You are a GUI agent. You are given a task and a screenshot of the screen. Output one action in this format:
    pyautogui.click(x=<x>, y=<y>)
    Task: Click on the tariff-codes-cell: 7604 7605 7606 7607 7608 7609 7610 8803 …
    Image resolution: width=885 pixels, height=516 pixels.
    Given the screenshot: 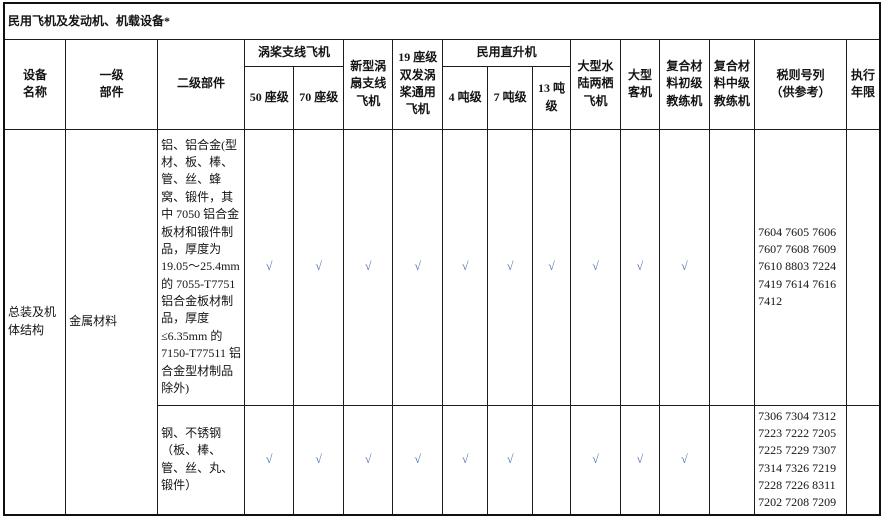 What is the action you would take?
    pyautogui.click(x=801, y=267)
    